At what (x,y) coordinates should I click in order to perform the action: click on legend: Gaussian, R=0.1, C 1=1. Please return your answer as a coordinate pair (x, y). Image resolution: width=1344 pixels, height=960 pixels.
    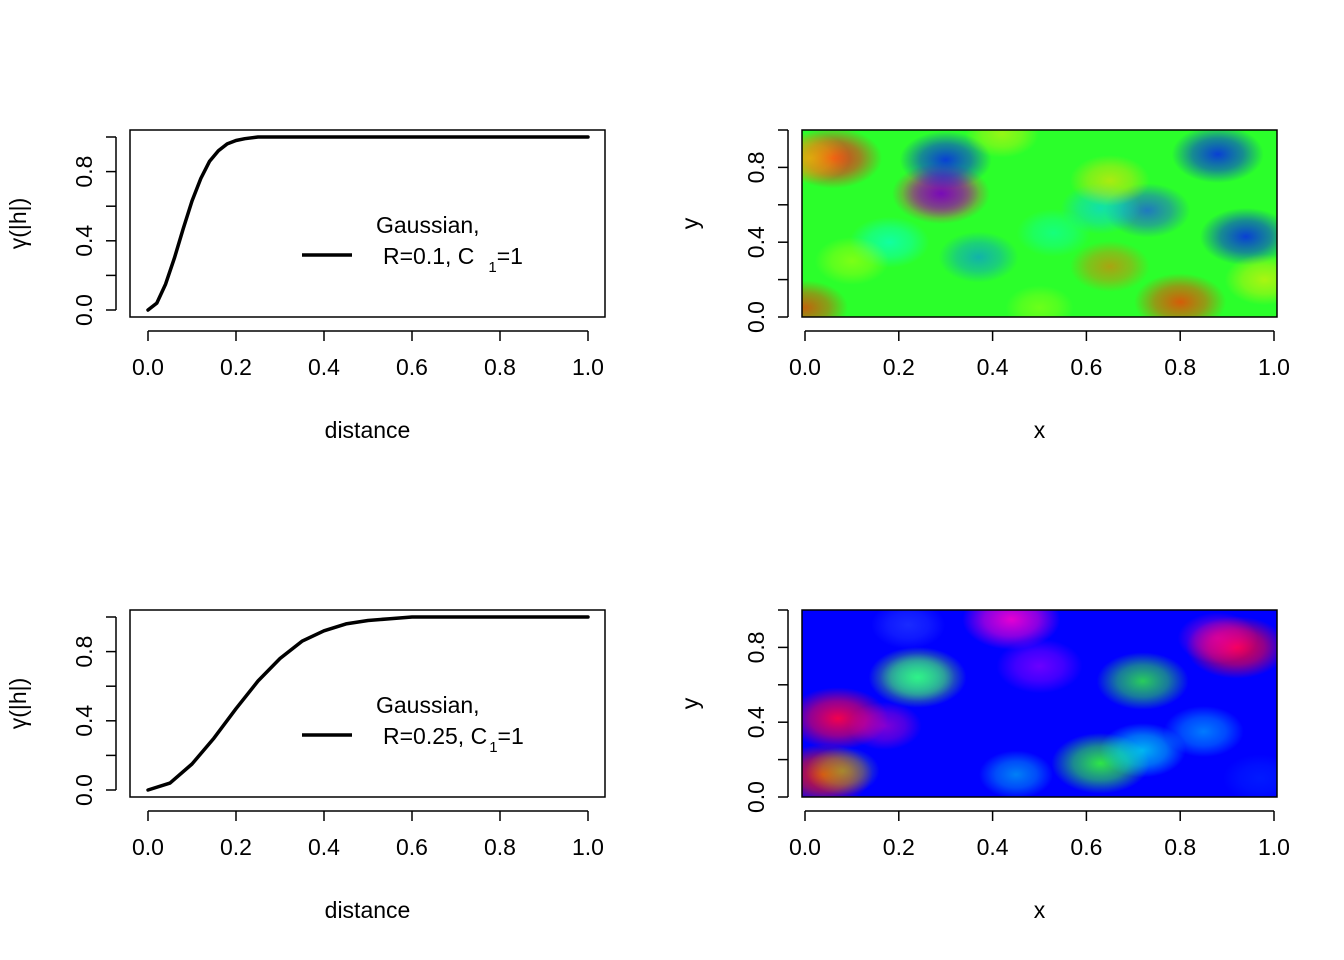
    Looking at the image, I should click on (412, 244).